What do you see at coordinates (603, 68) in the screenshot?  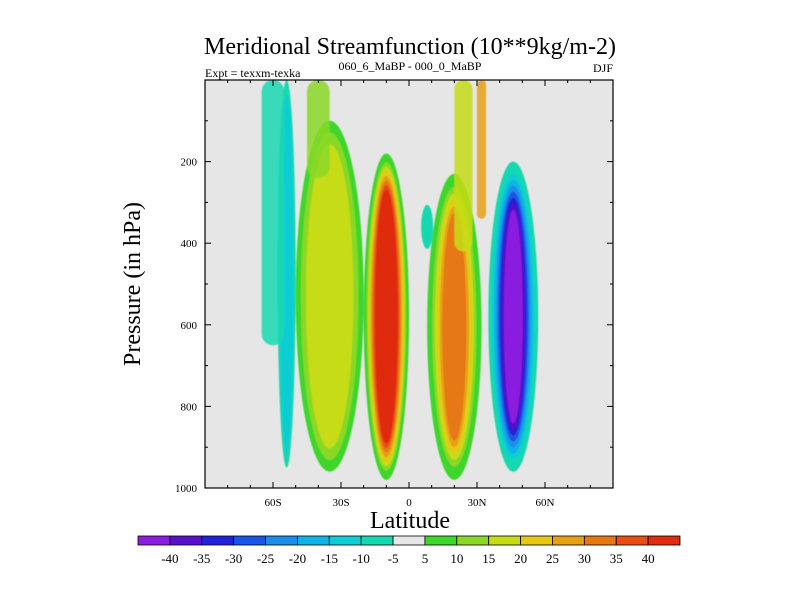 I see `season-label: DJF` at bounding box center [603, 68].